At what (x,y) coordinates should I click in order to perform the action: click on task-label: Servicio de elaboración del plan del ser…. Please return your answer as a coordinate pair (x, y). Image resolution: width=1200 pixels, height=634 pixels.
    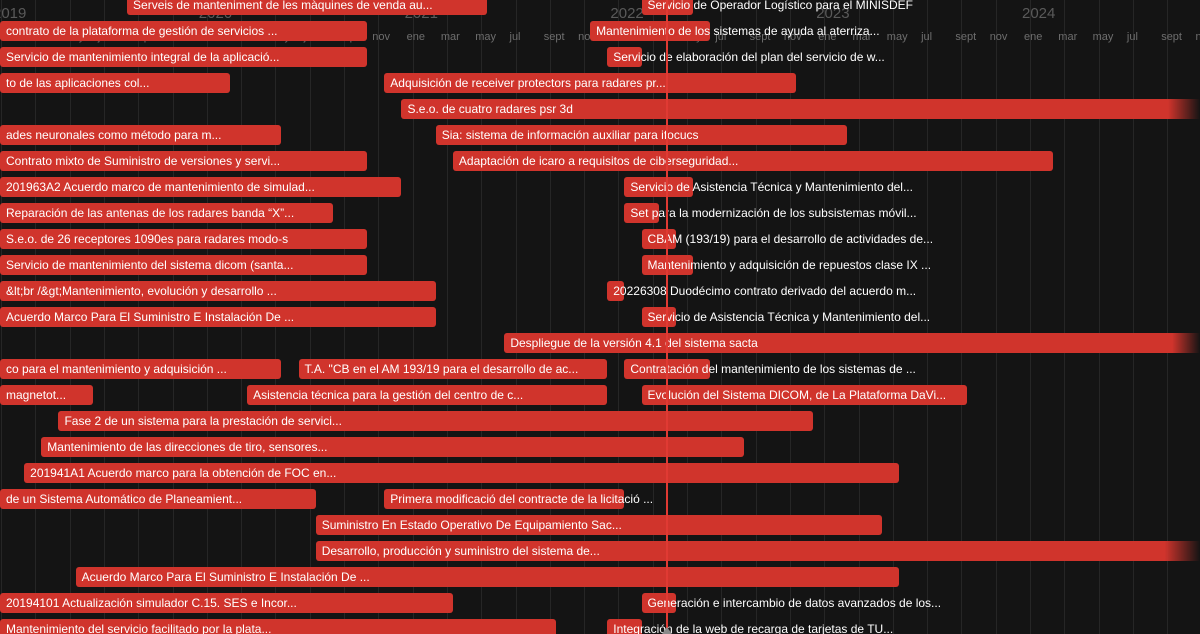
    Looking at the image, I should click on (749, 57).